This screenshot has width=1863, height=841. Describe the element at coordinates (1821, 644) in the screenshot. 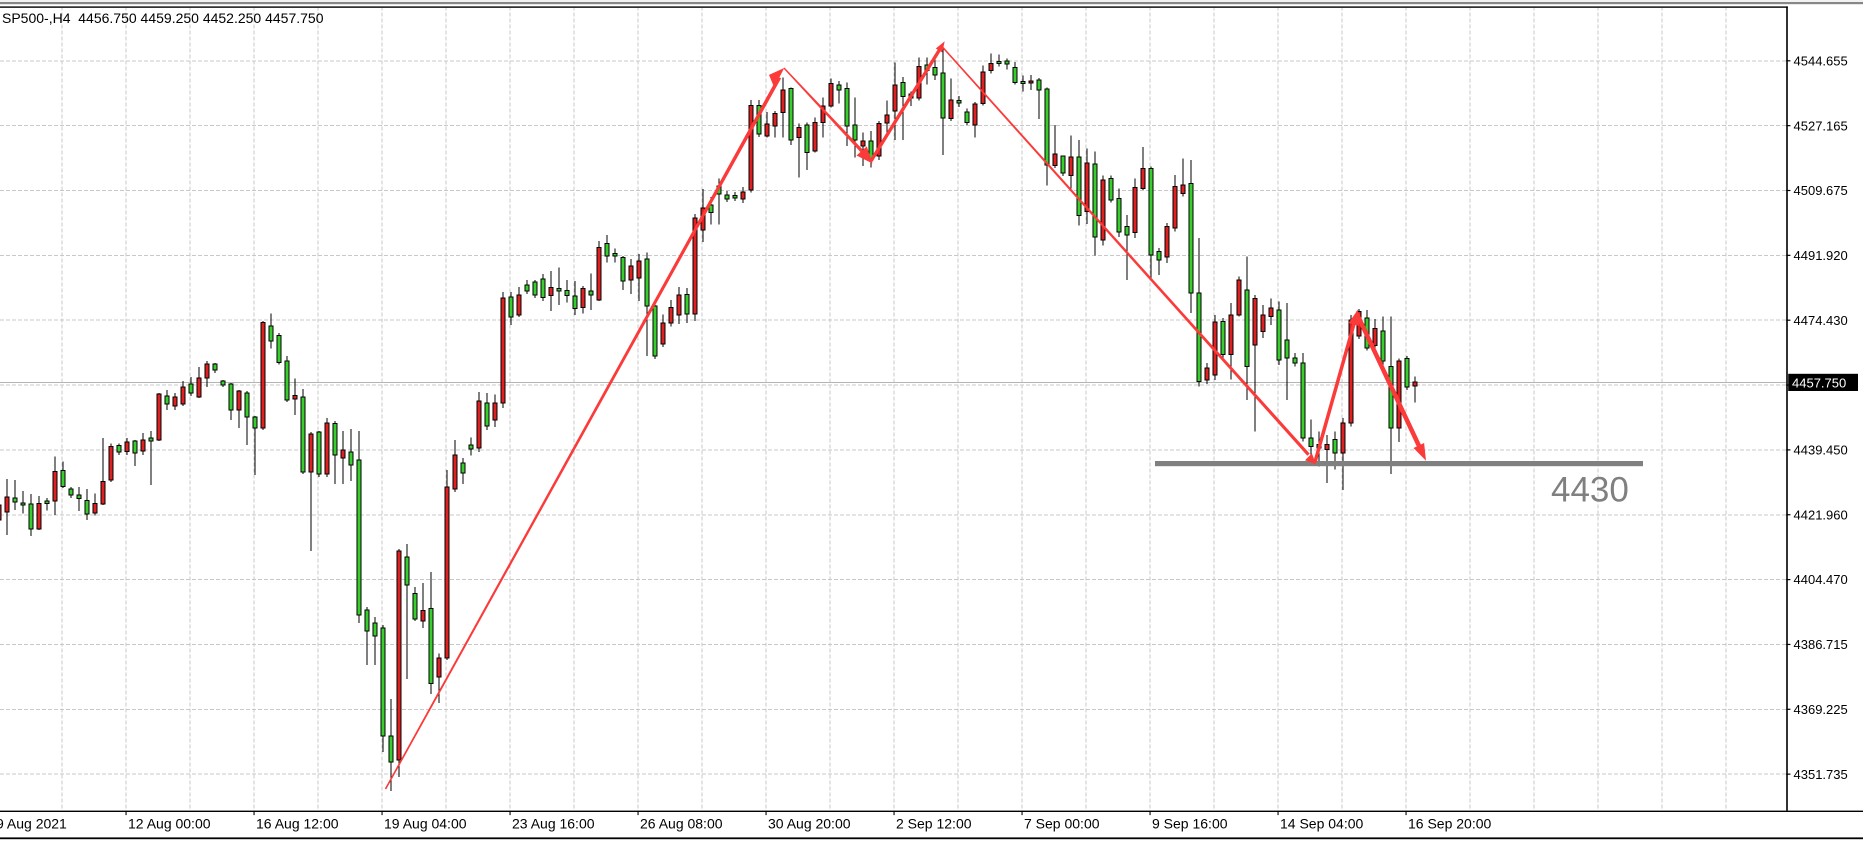

I see `svg-text: 4386.715` at that location.